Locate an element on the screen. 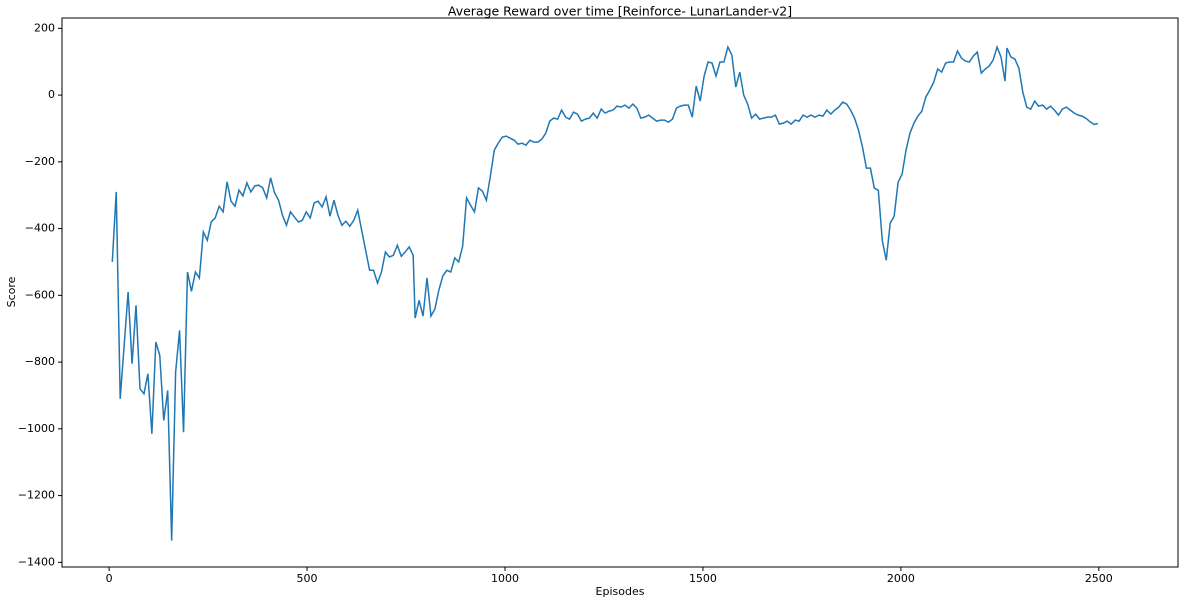  y-tick-label: −1200 is located at coordinates (36, 495).